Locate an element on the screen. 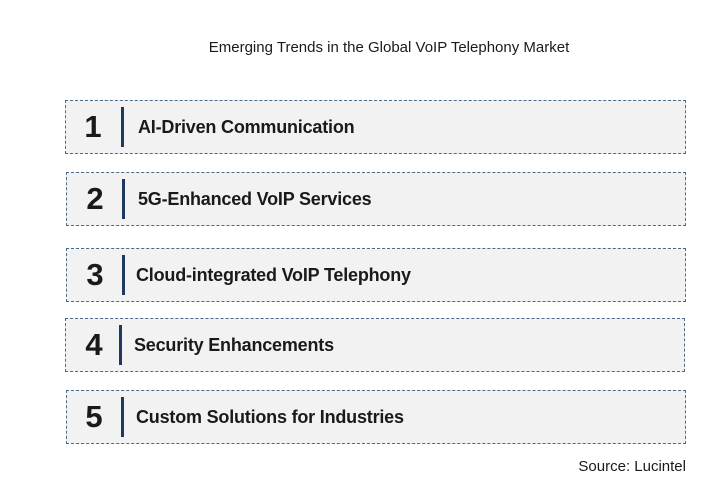 This screenshot has height=481, width=712. trend-label: Custom Solutions for Industries is located at coordinates (270, 417).